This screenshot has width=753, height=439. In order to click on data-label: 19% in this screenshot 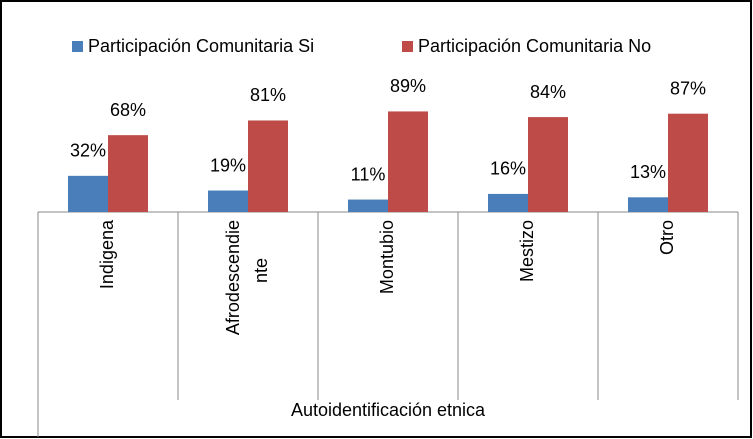, I will do `click(228, 165)`.